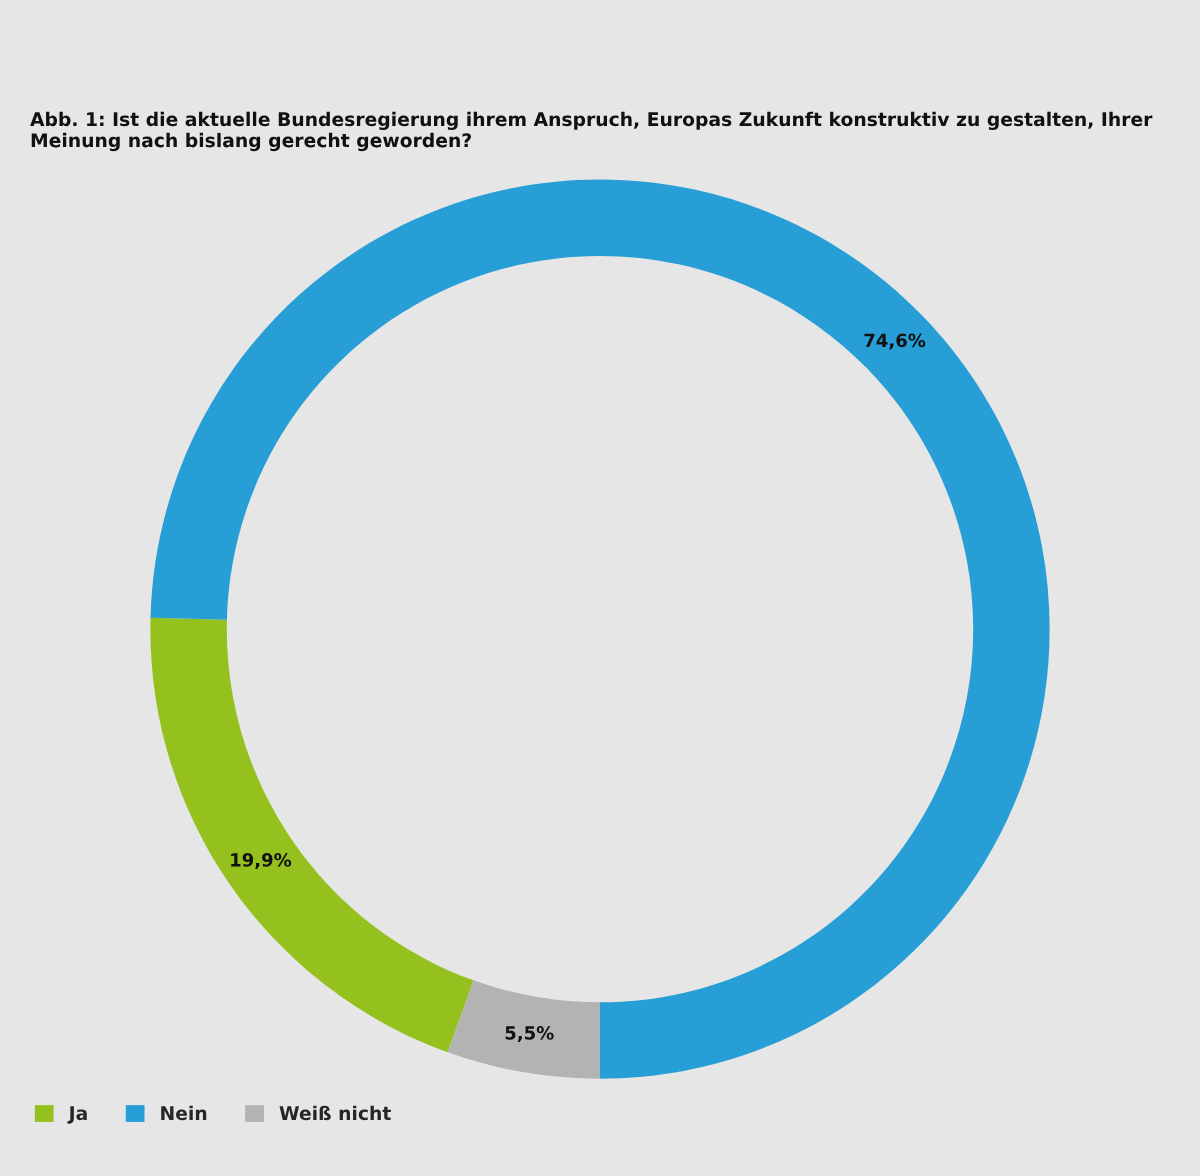  Describe the element at coordinates (529, 1034) in the screenshot. I see `data-label: 5,5%` at that location.